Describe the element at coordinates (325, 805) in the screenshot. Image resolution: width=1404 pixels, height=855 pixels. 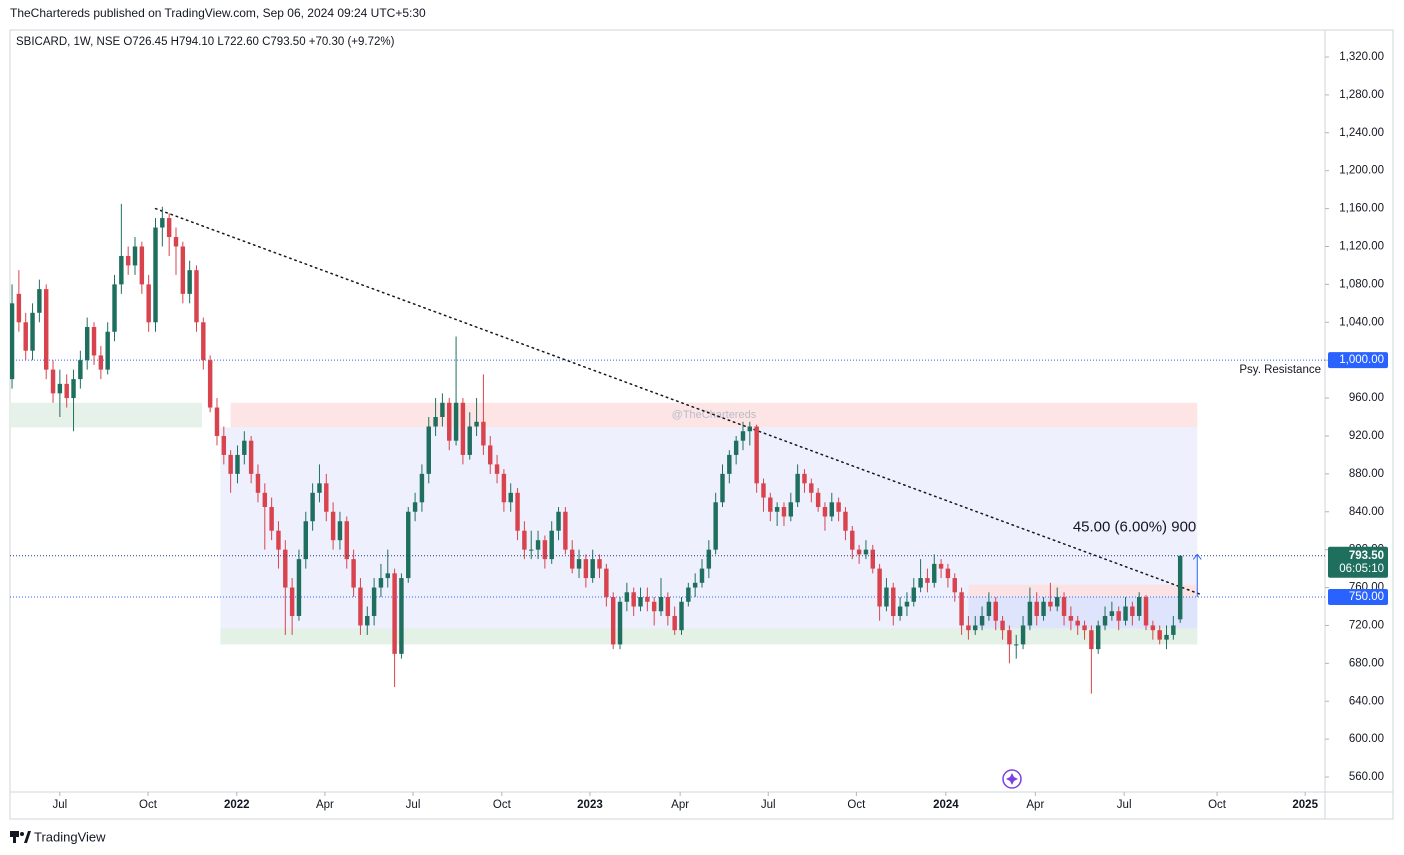
I see `x-tick-label: Apr` at that location.